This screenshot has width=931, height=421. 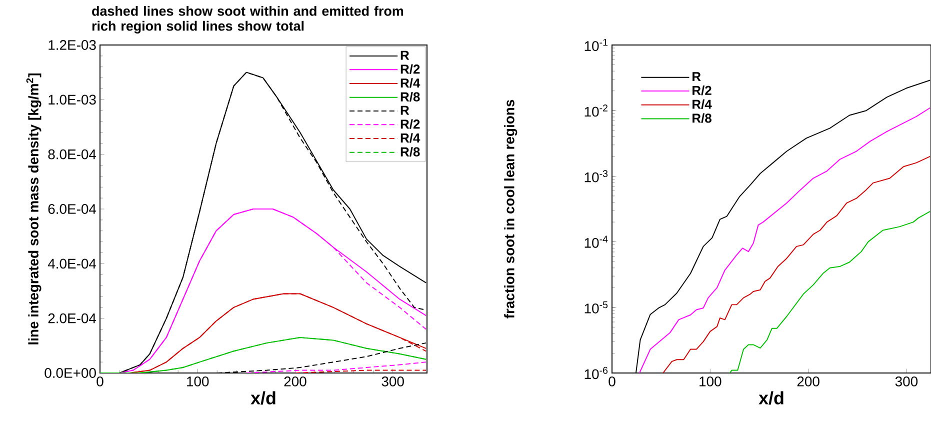 What do you see at coordinates (248, 20) in the screenshot?
I see `chart-title: dashed lines show soot within and emitted from rich region solid lines show total` at bounding box center [248, 20].